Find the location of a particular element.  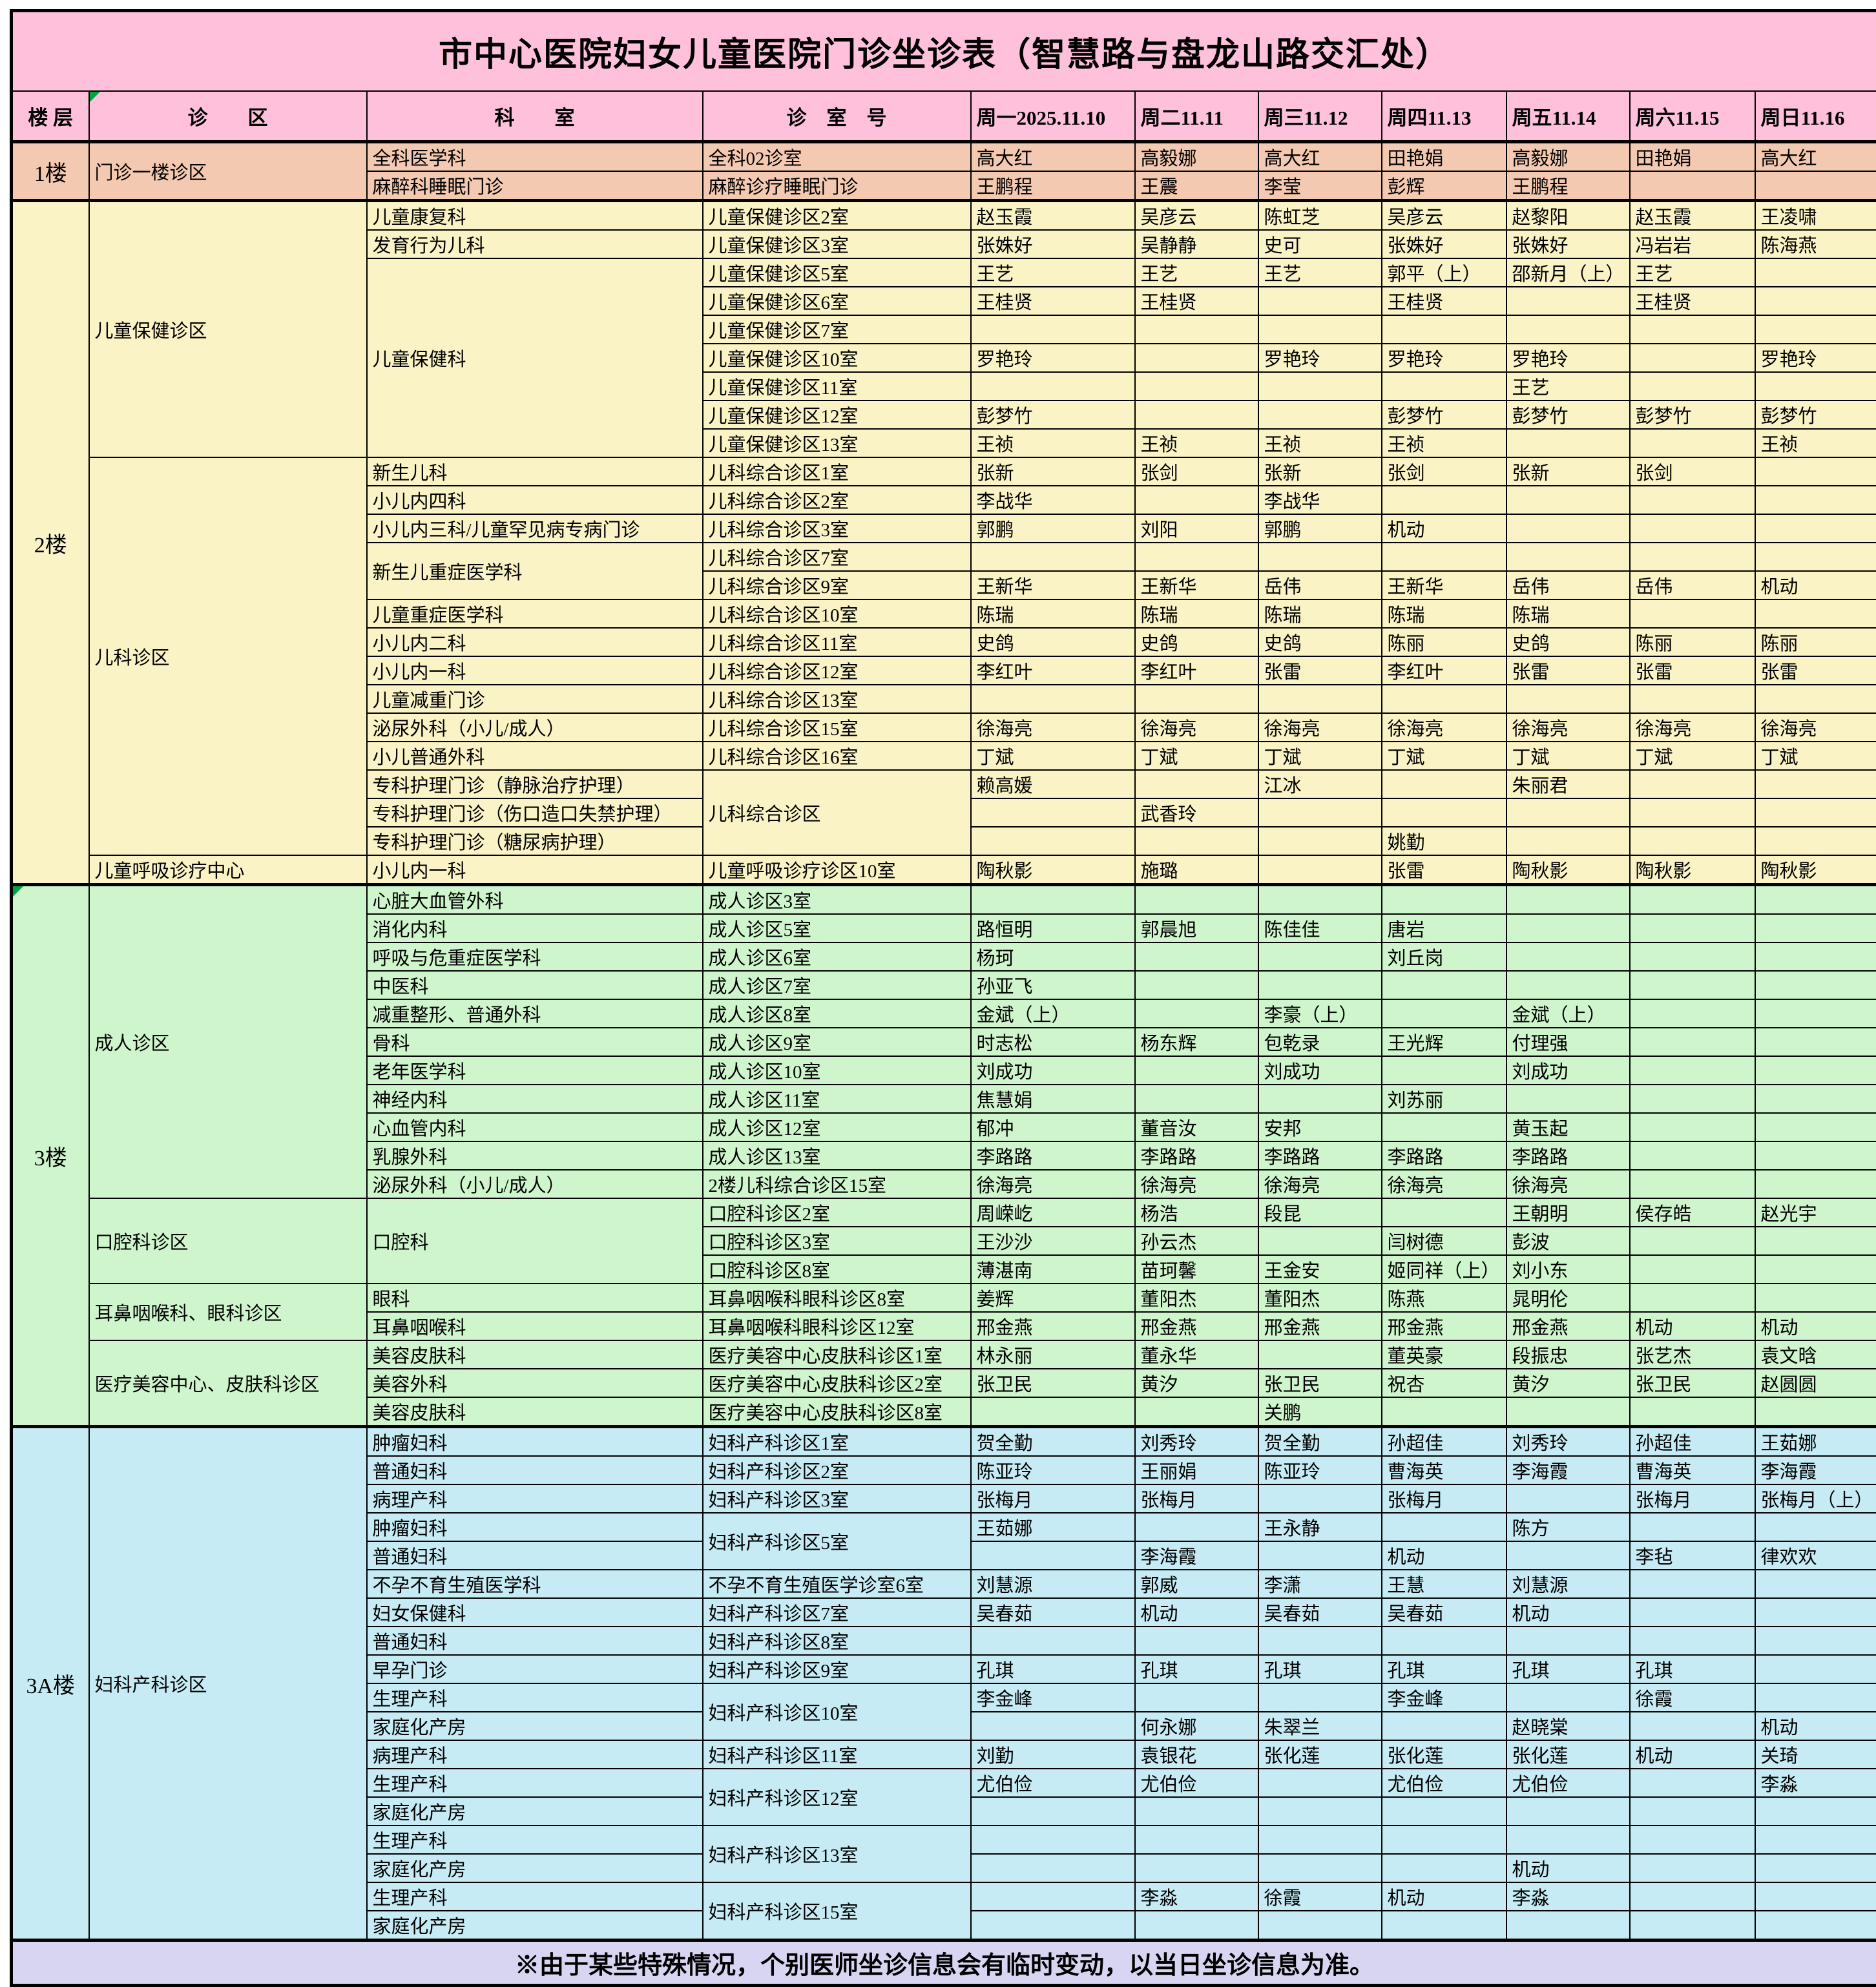

dept-cell: 骨科 is located at coordinates (535, 1042).